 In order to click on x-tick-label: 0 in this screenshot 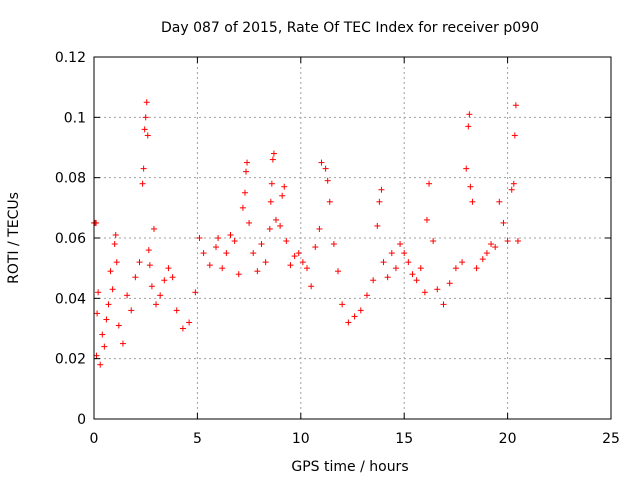, I will do `click(94, 439)`.